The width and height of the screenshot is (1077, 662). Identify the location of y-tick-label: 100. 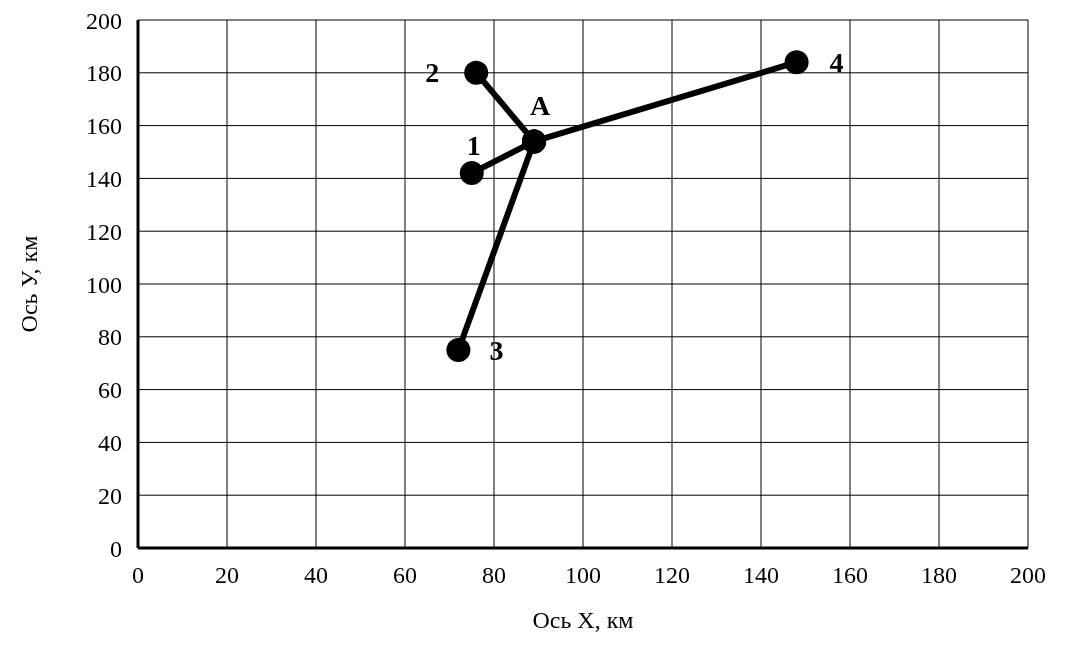
(104, 284).